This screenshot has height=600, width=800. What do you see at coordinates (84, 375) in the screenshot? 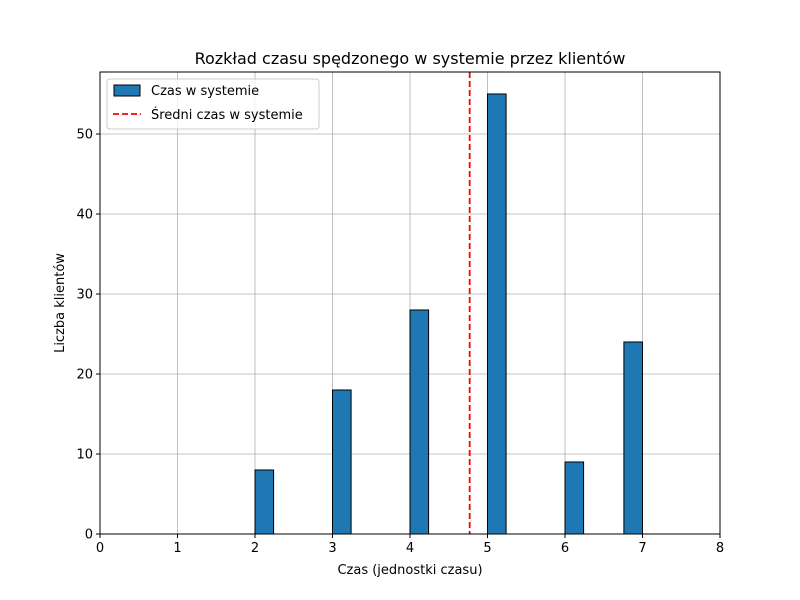
I see `y-tick-label: 20` at bounding box center [84, 375].